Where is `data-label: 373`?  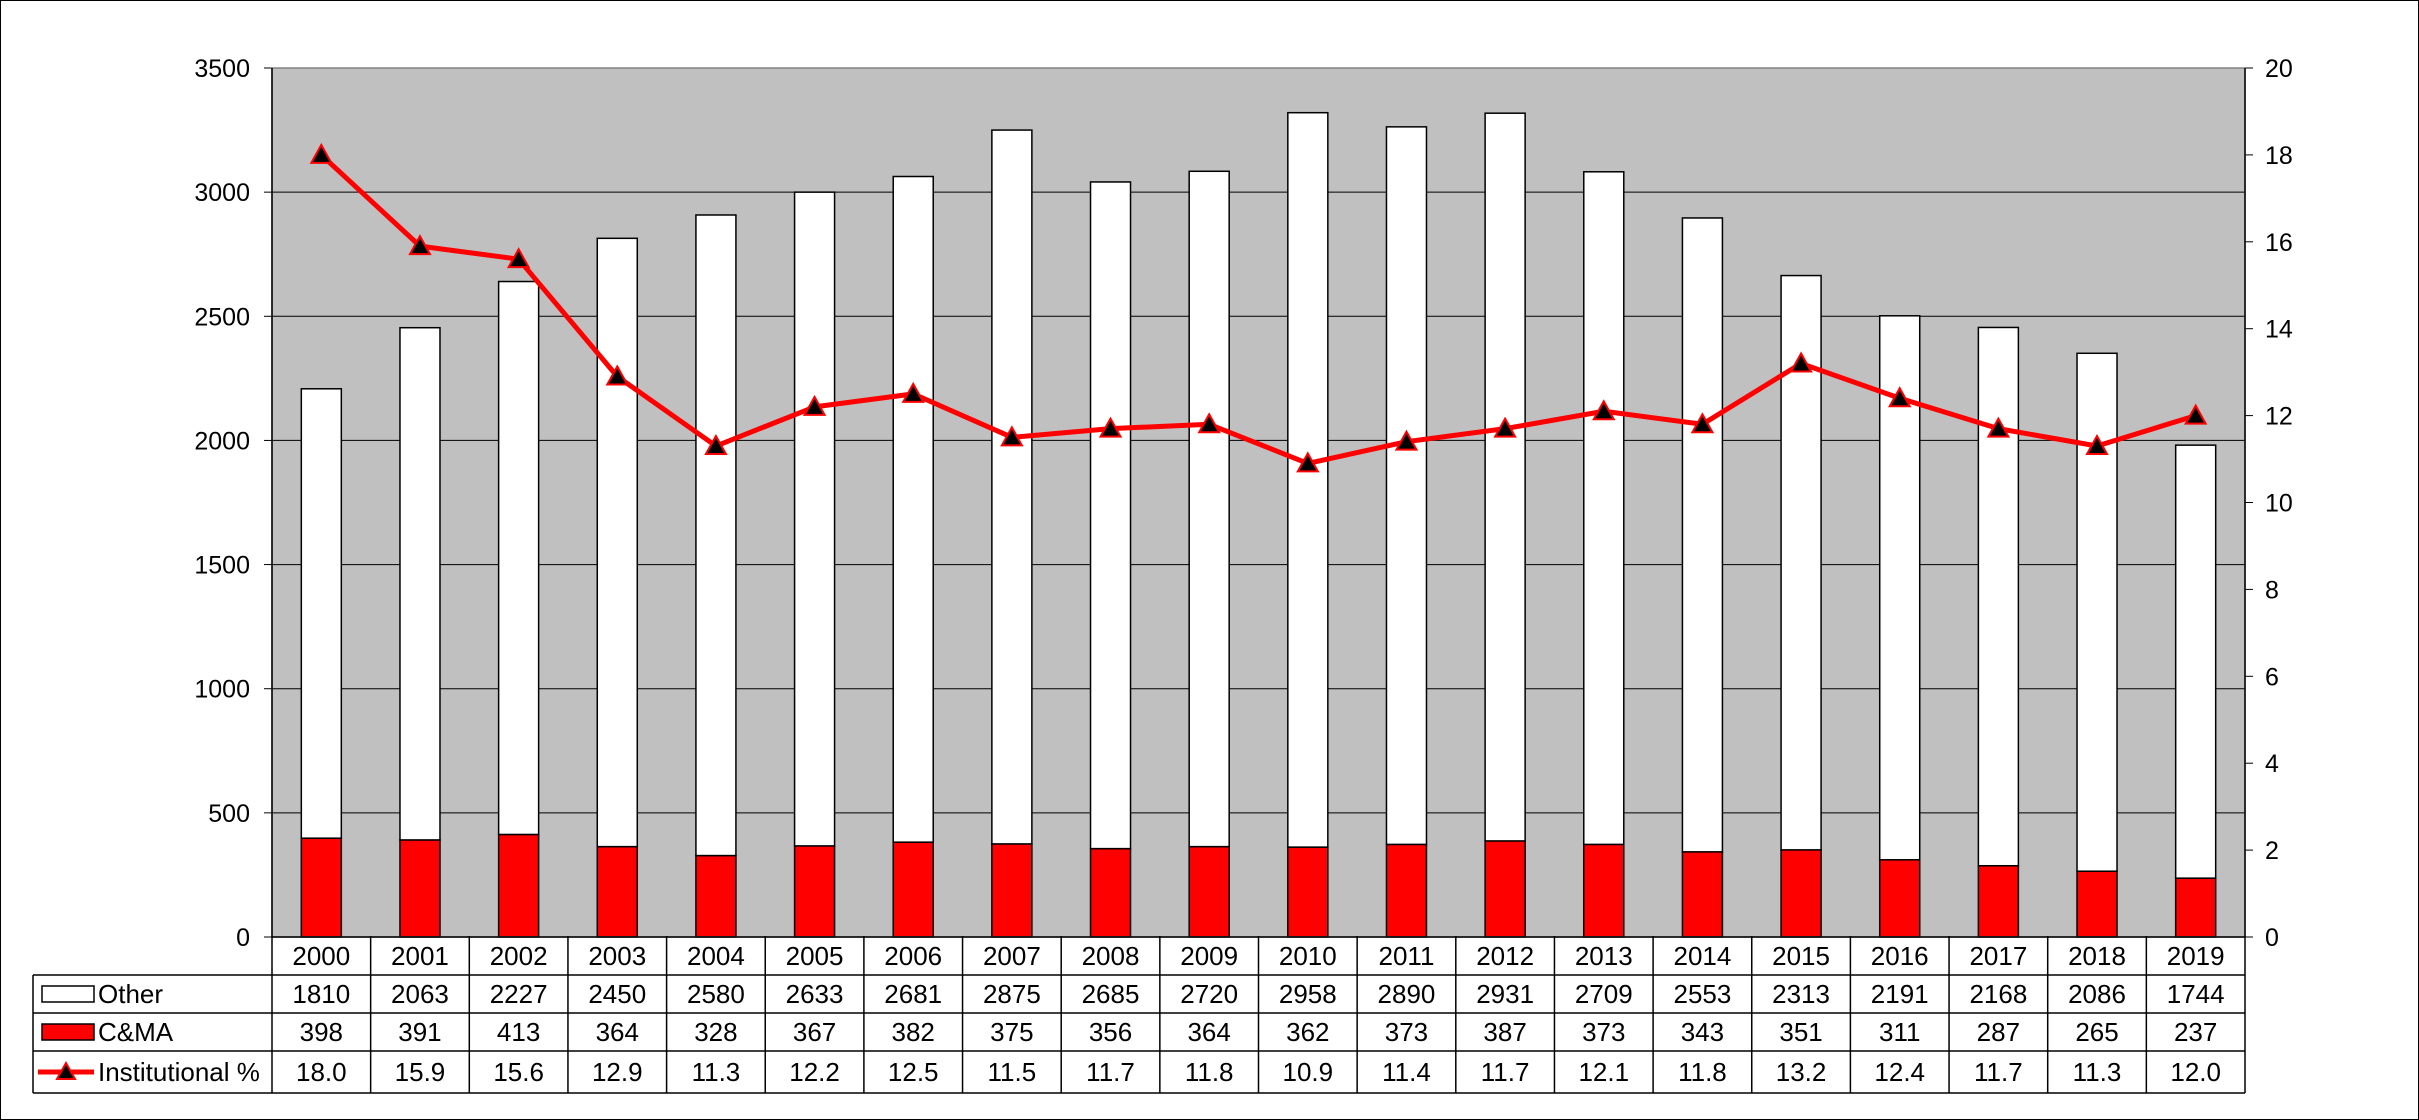
data-label: 373 is located at coordinates (1603, 1032).